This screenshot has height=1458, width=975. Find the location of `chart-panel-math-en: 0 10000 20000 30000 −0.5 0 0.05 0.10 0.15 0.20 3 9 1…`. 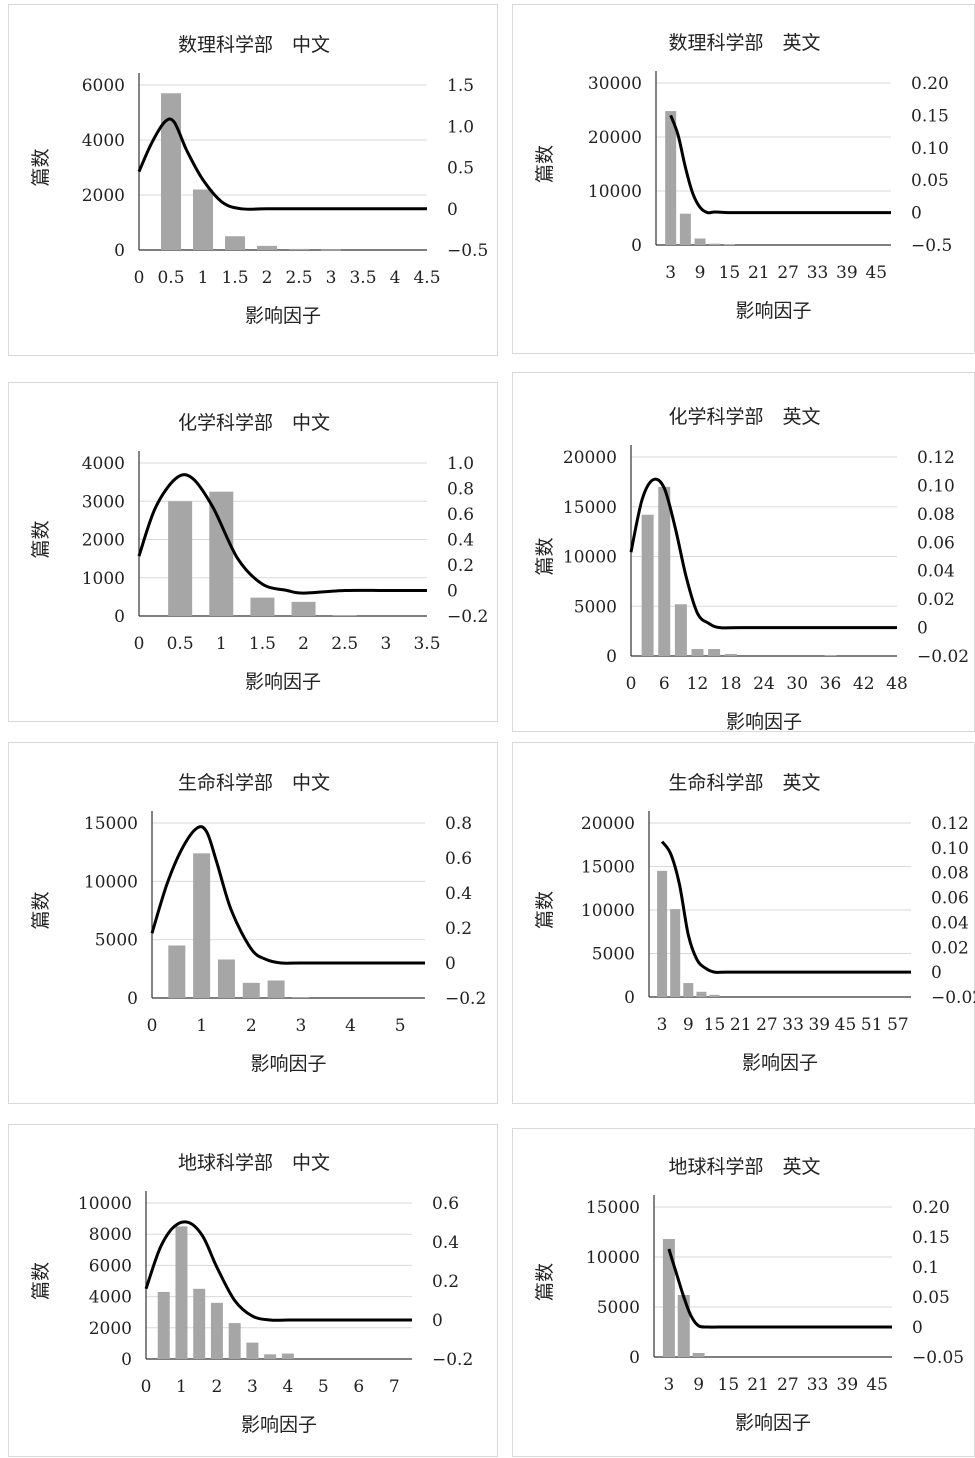

chart-panel-math-en: 0 10000 20000 30000 −0.5 0 0.05 0.10 0.15 0.20 3 9 1… is located at coordinates (743, 179).